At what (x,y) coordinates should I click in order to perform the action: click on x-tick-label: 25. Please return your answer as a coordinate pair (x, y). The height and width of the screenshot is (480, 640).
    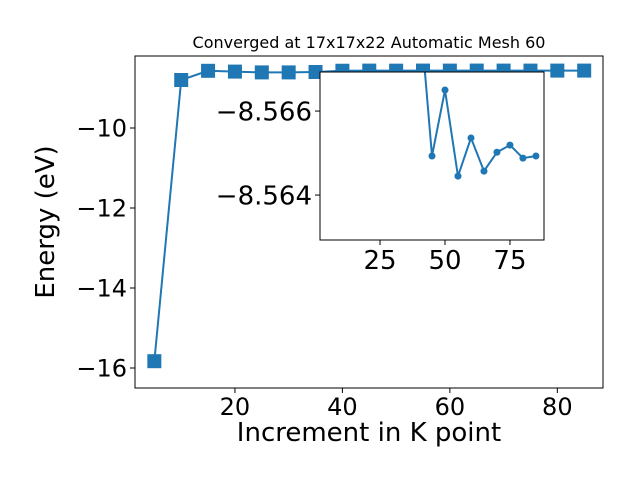
    Looking at the image, I should click on (379, 261).